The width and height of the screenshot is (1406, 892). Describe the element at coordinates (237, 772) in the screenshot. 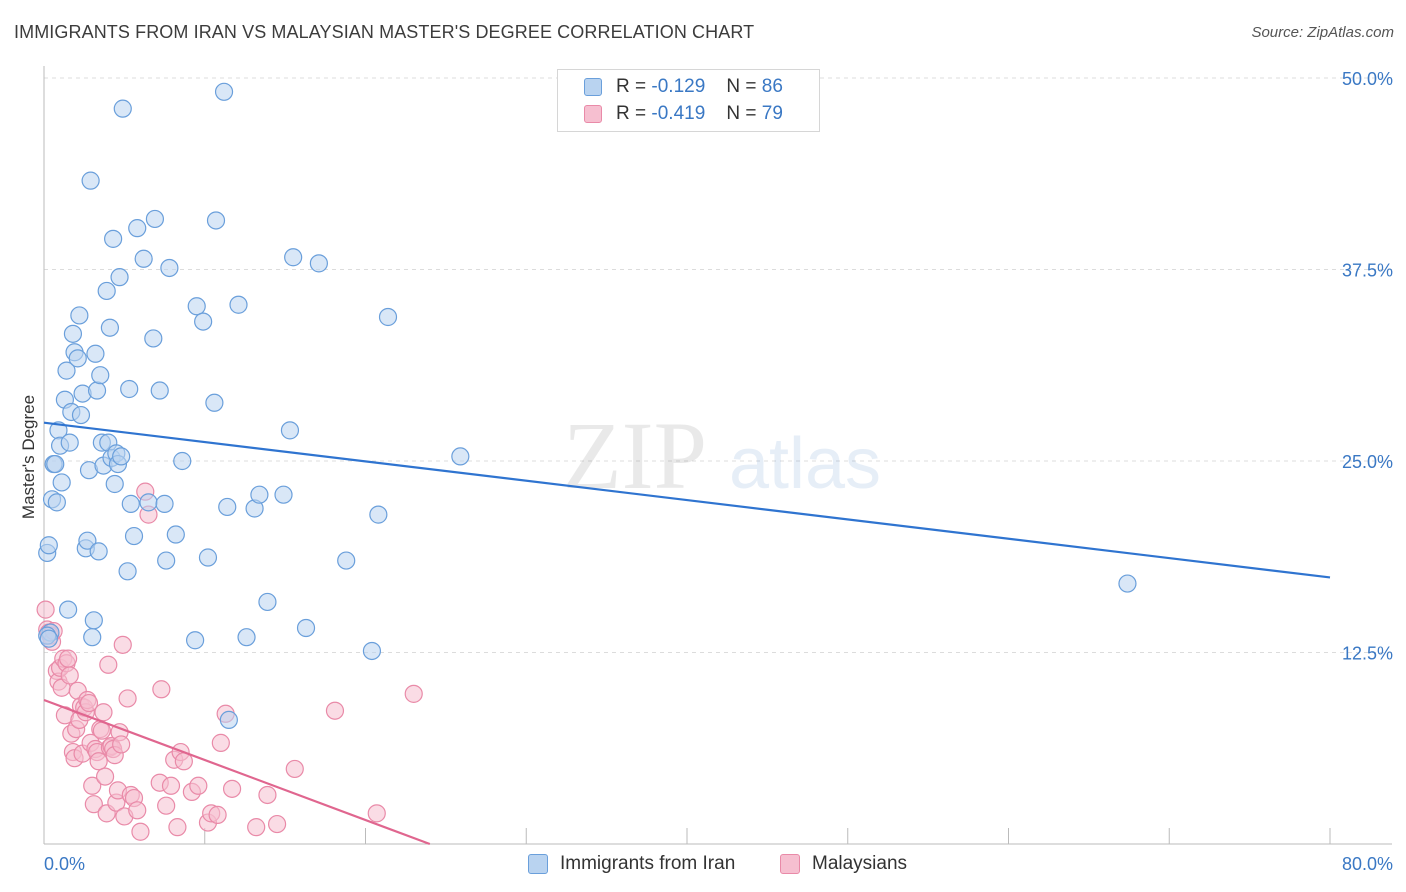

I see `malaysians-trend-line` at that location.